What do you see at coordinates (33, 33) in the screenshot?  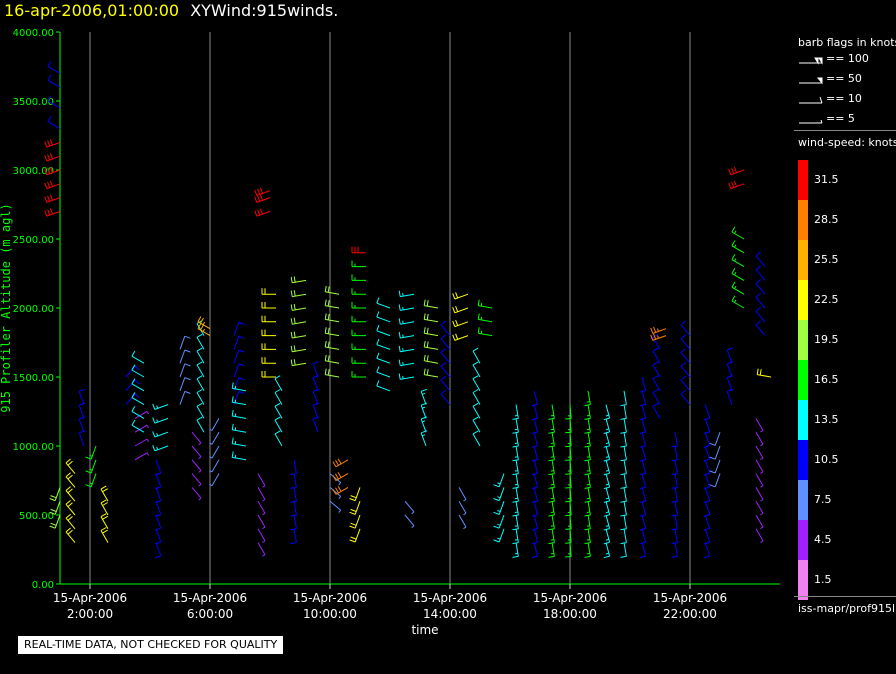 I see `y-tick-label: 4000.00` at bounding box center [33, 33].